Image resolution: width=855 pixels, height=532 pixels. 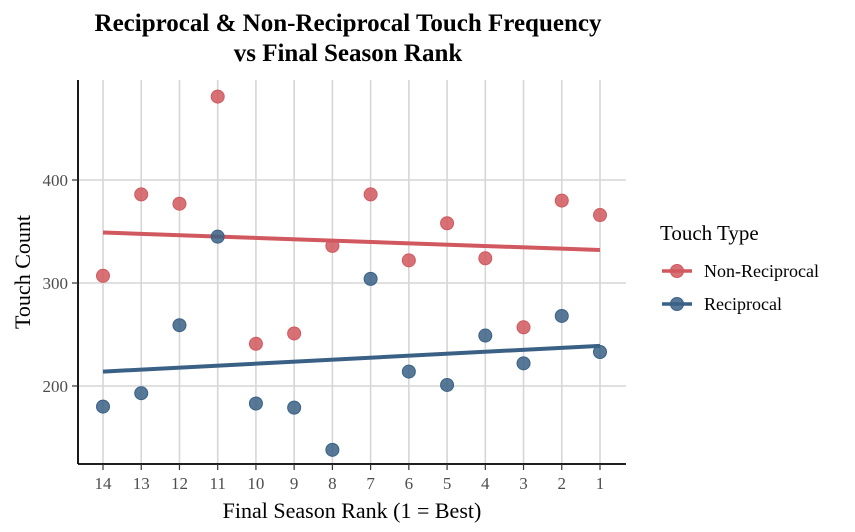 What do you see at coordinates (22, 272) in the screenshot?
I see `y-axis-title: Touch Count` at bounding box center [22, 272].